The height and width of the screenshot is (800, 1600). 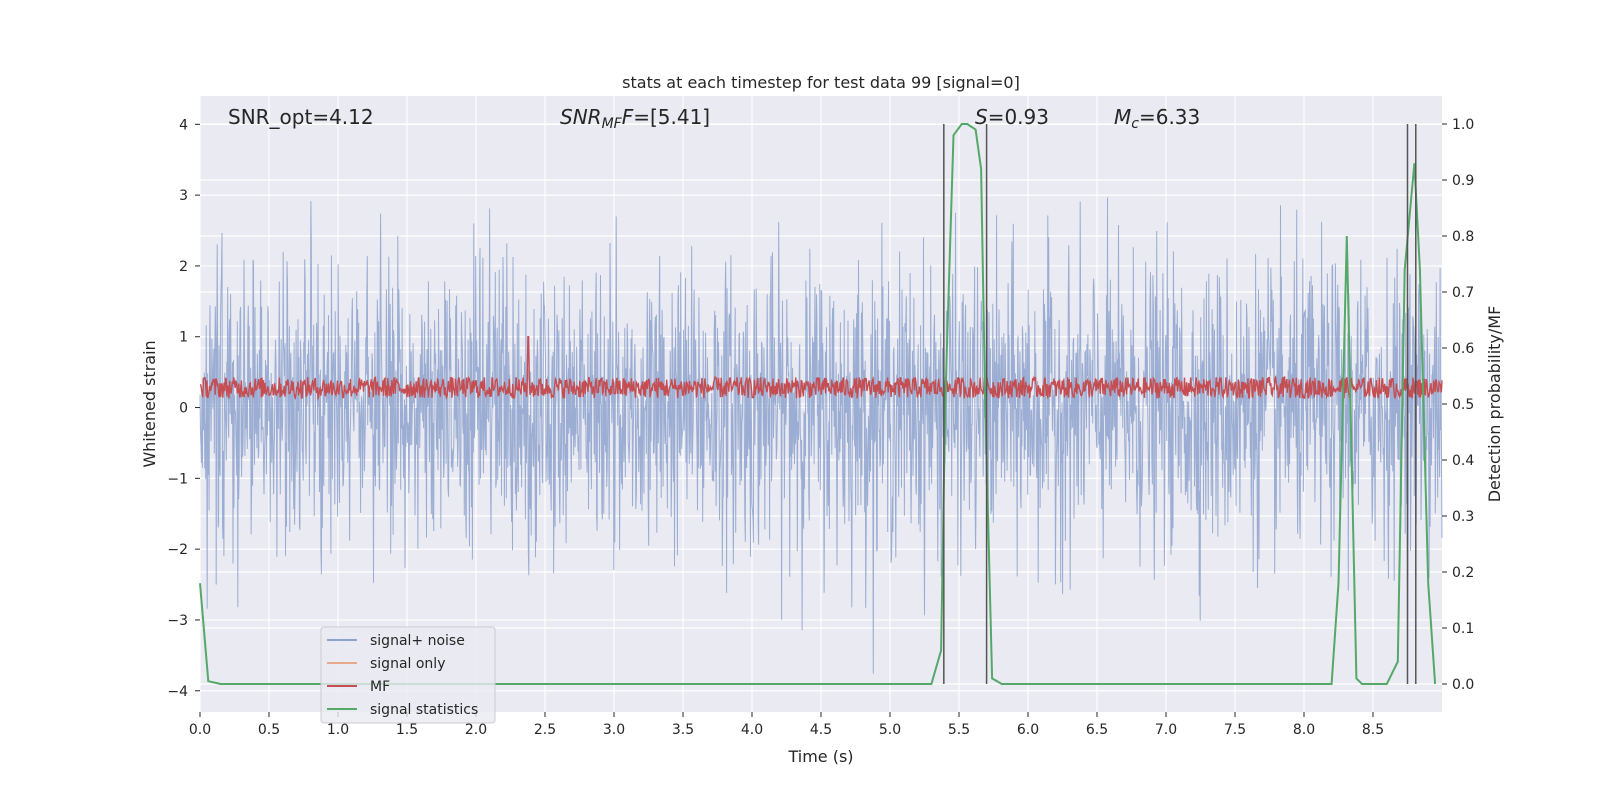 I want to click on x-tick-label-0: 0.0, so click(x=200, y=730).